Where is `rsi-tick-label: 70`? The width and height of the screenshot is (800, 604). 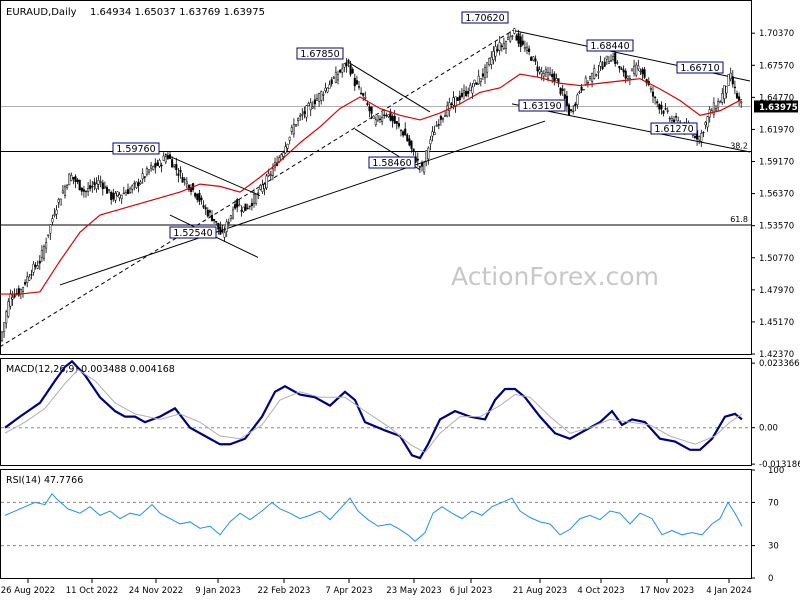 rsi-tick-label: 70 is located at coordinates (773, 503).